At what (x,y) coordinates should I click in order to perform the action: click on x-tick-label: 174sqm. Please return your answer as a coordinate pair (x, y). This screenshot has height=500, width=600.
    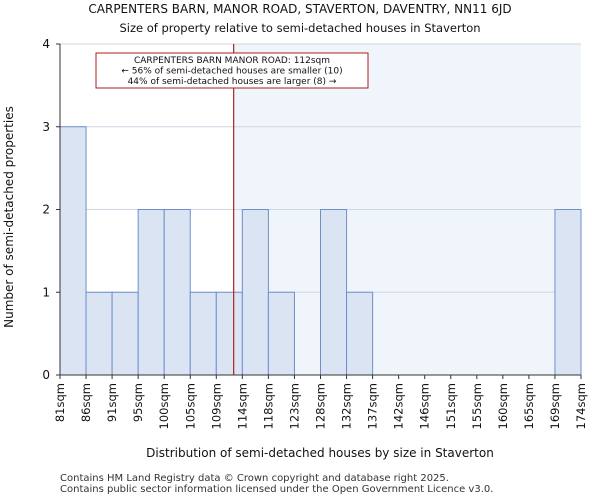
    Looking at the image, I should click on (581, 406).